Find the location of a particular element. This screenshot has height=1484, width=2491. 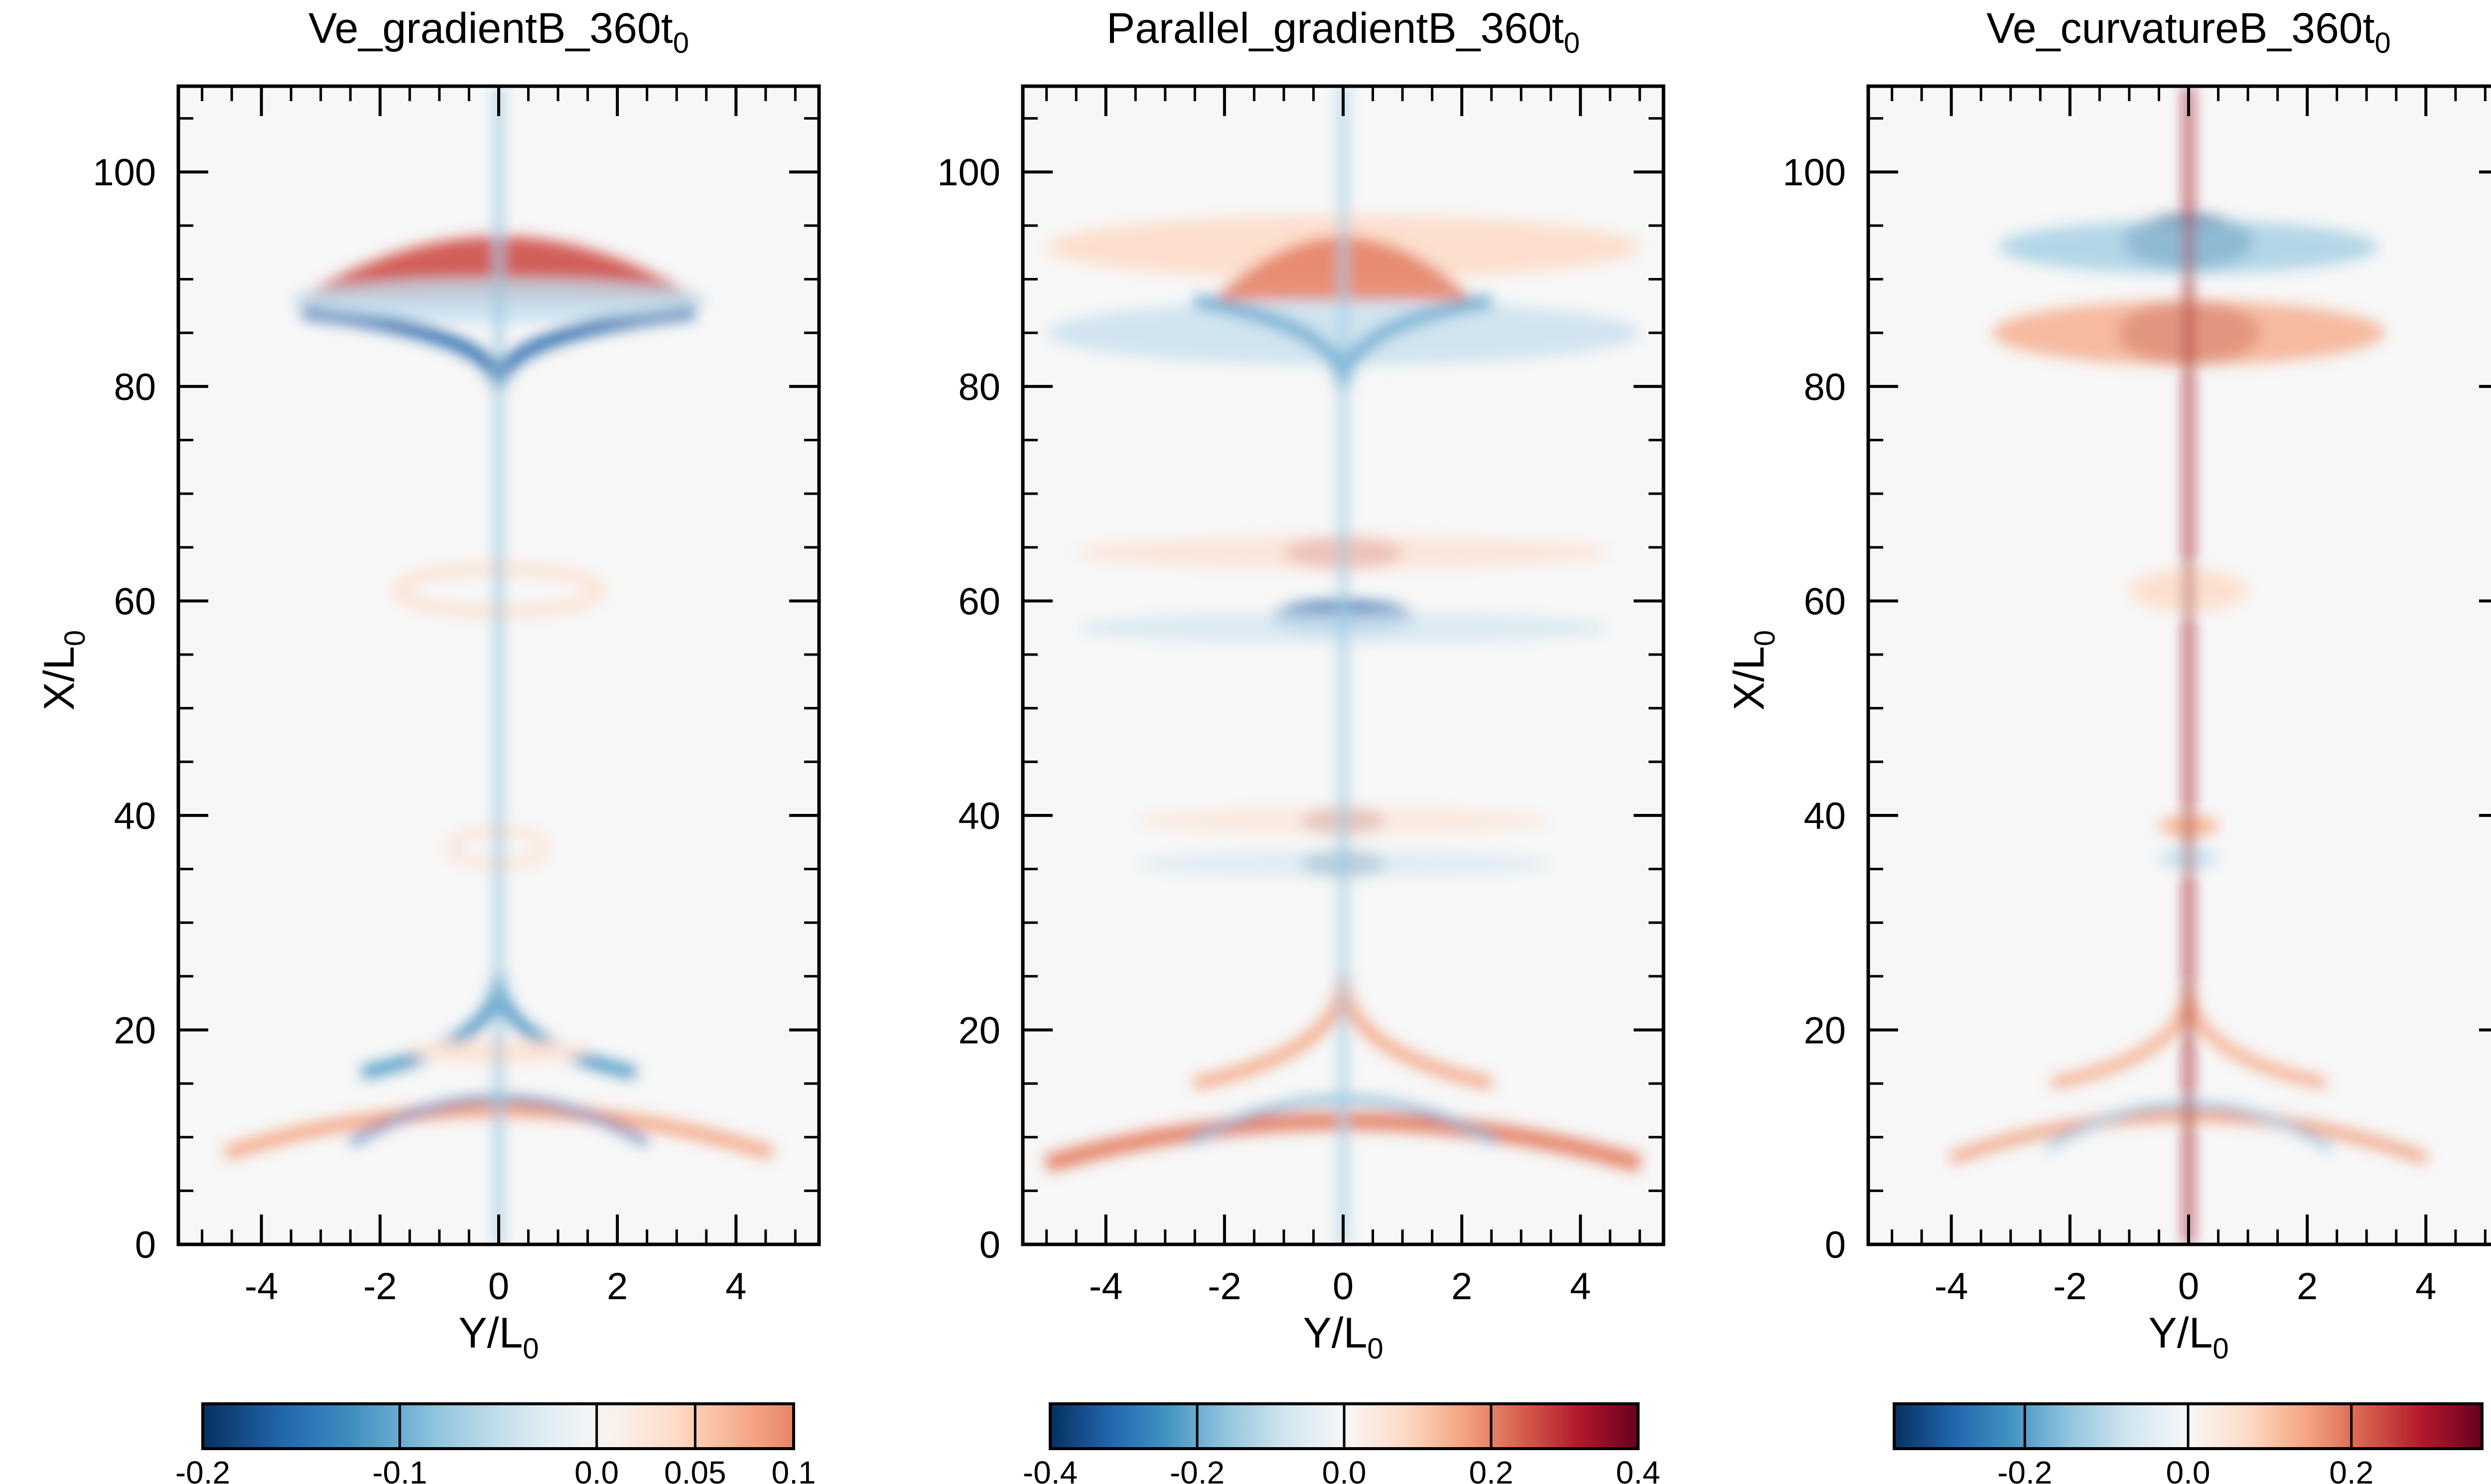

panel-title: Ve_gradientB_360t0 is located at coordinates (499, 31).